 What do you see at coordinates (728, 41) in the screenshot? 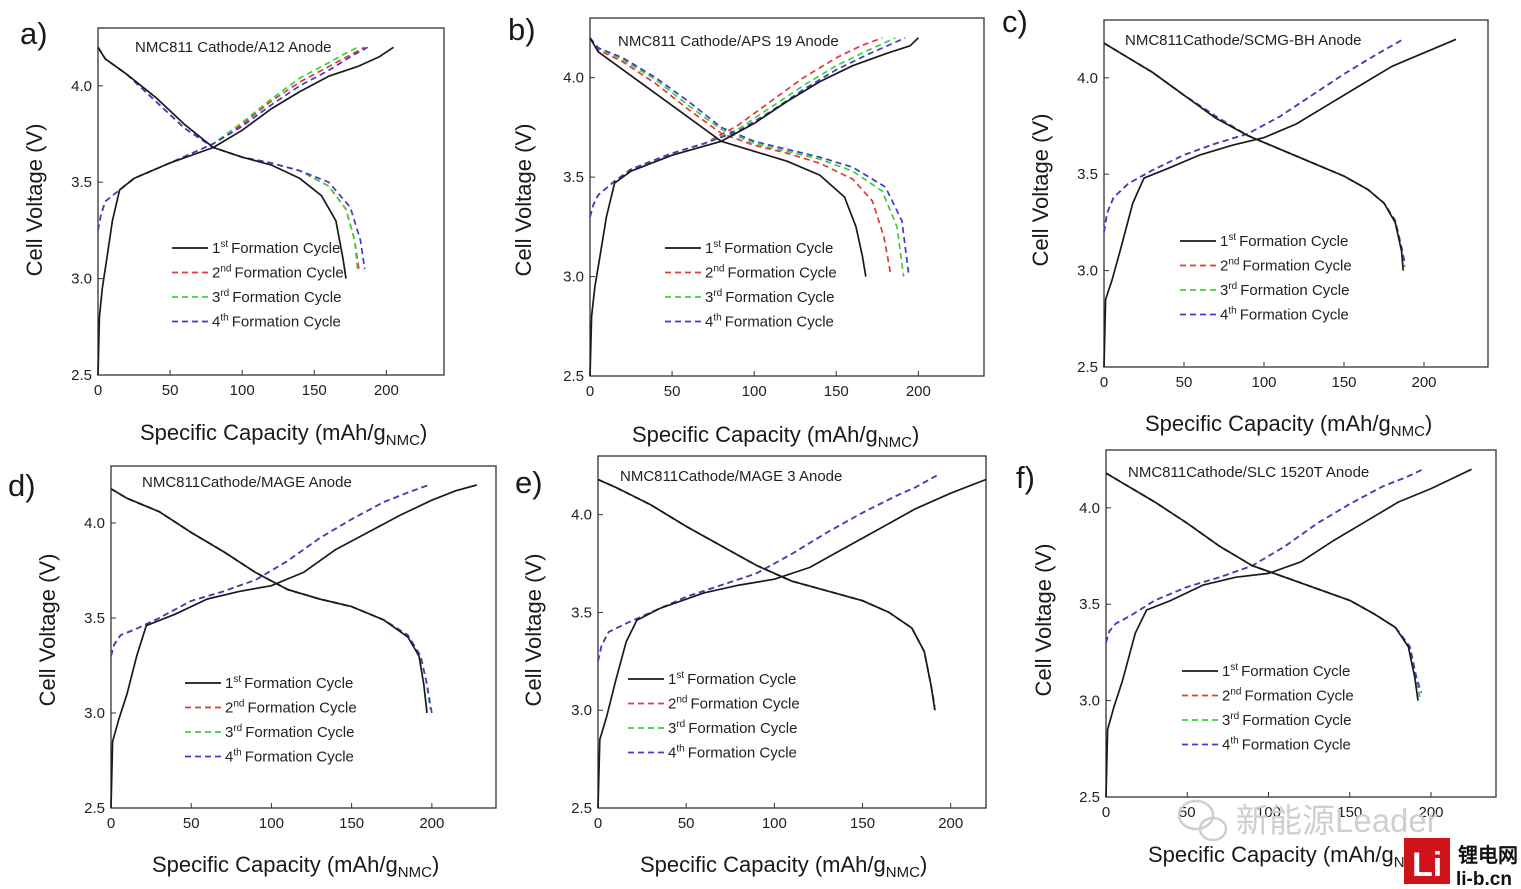
I see `chart-title: NMC811 Cathode/APS 19 Anode` at bounding box center [728, 41].